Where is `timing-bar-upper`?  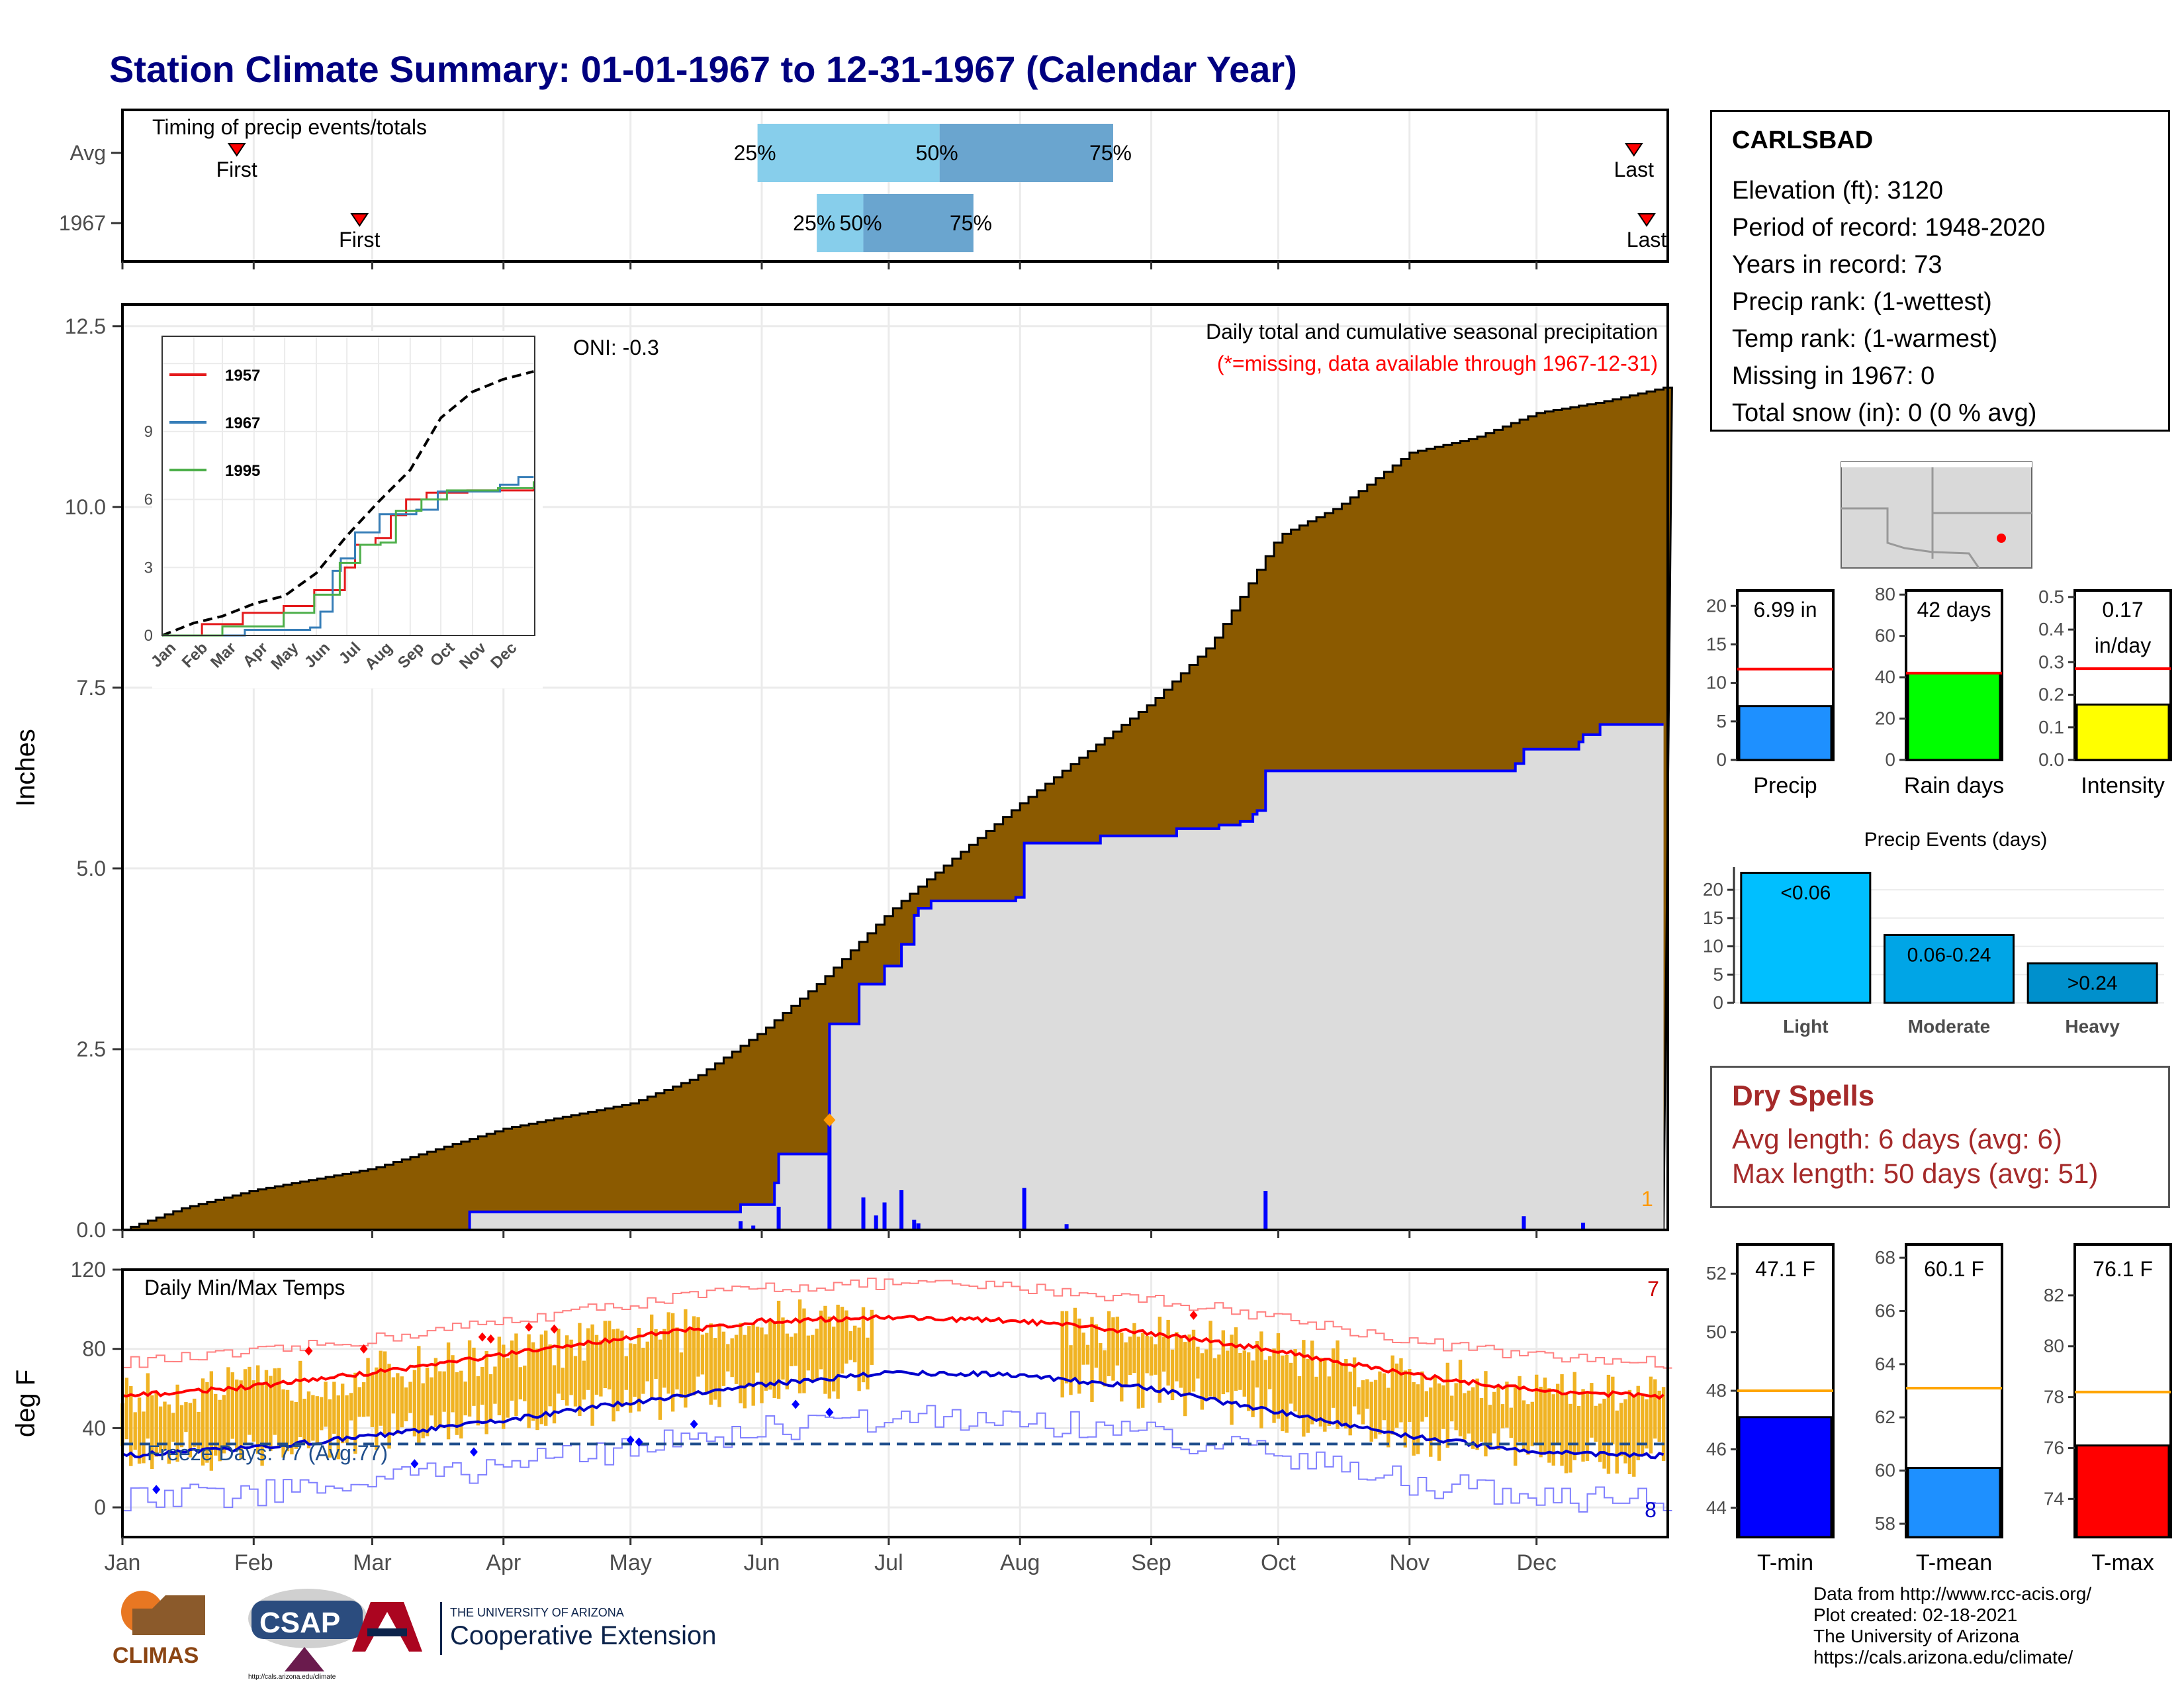 timing-bar-upper is located at coordinates (1026, 153).